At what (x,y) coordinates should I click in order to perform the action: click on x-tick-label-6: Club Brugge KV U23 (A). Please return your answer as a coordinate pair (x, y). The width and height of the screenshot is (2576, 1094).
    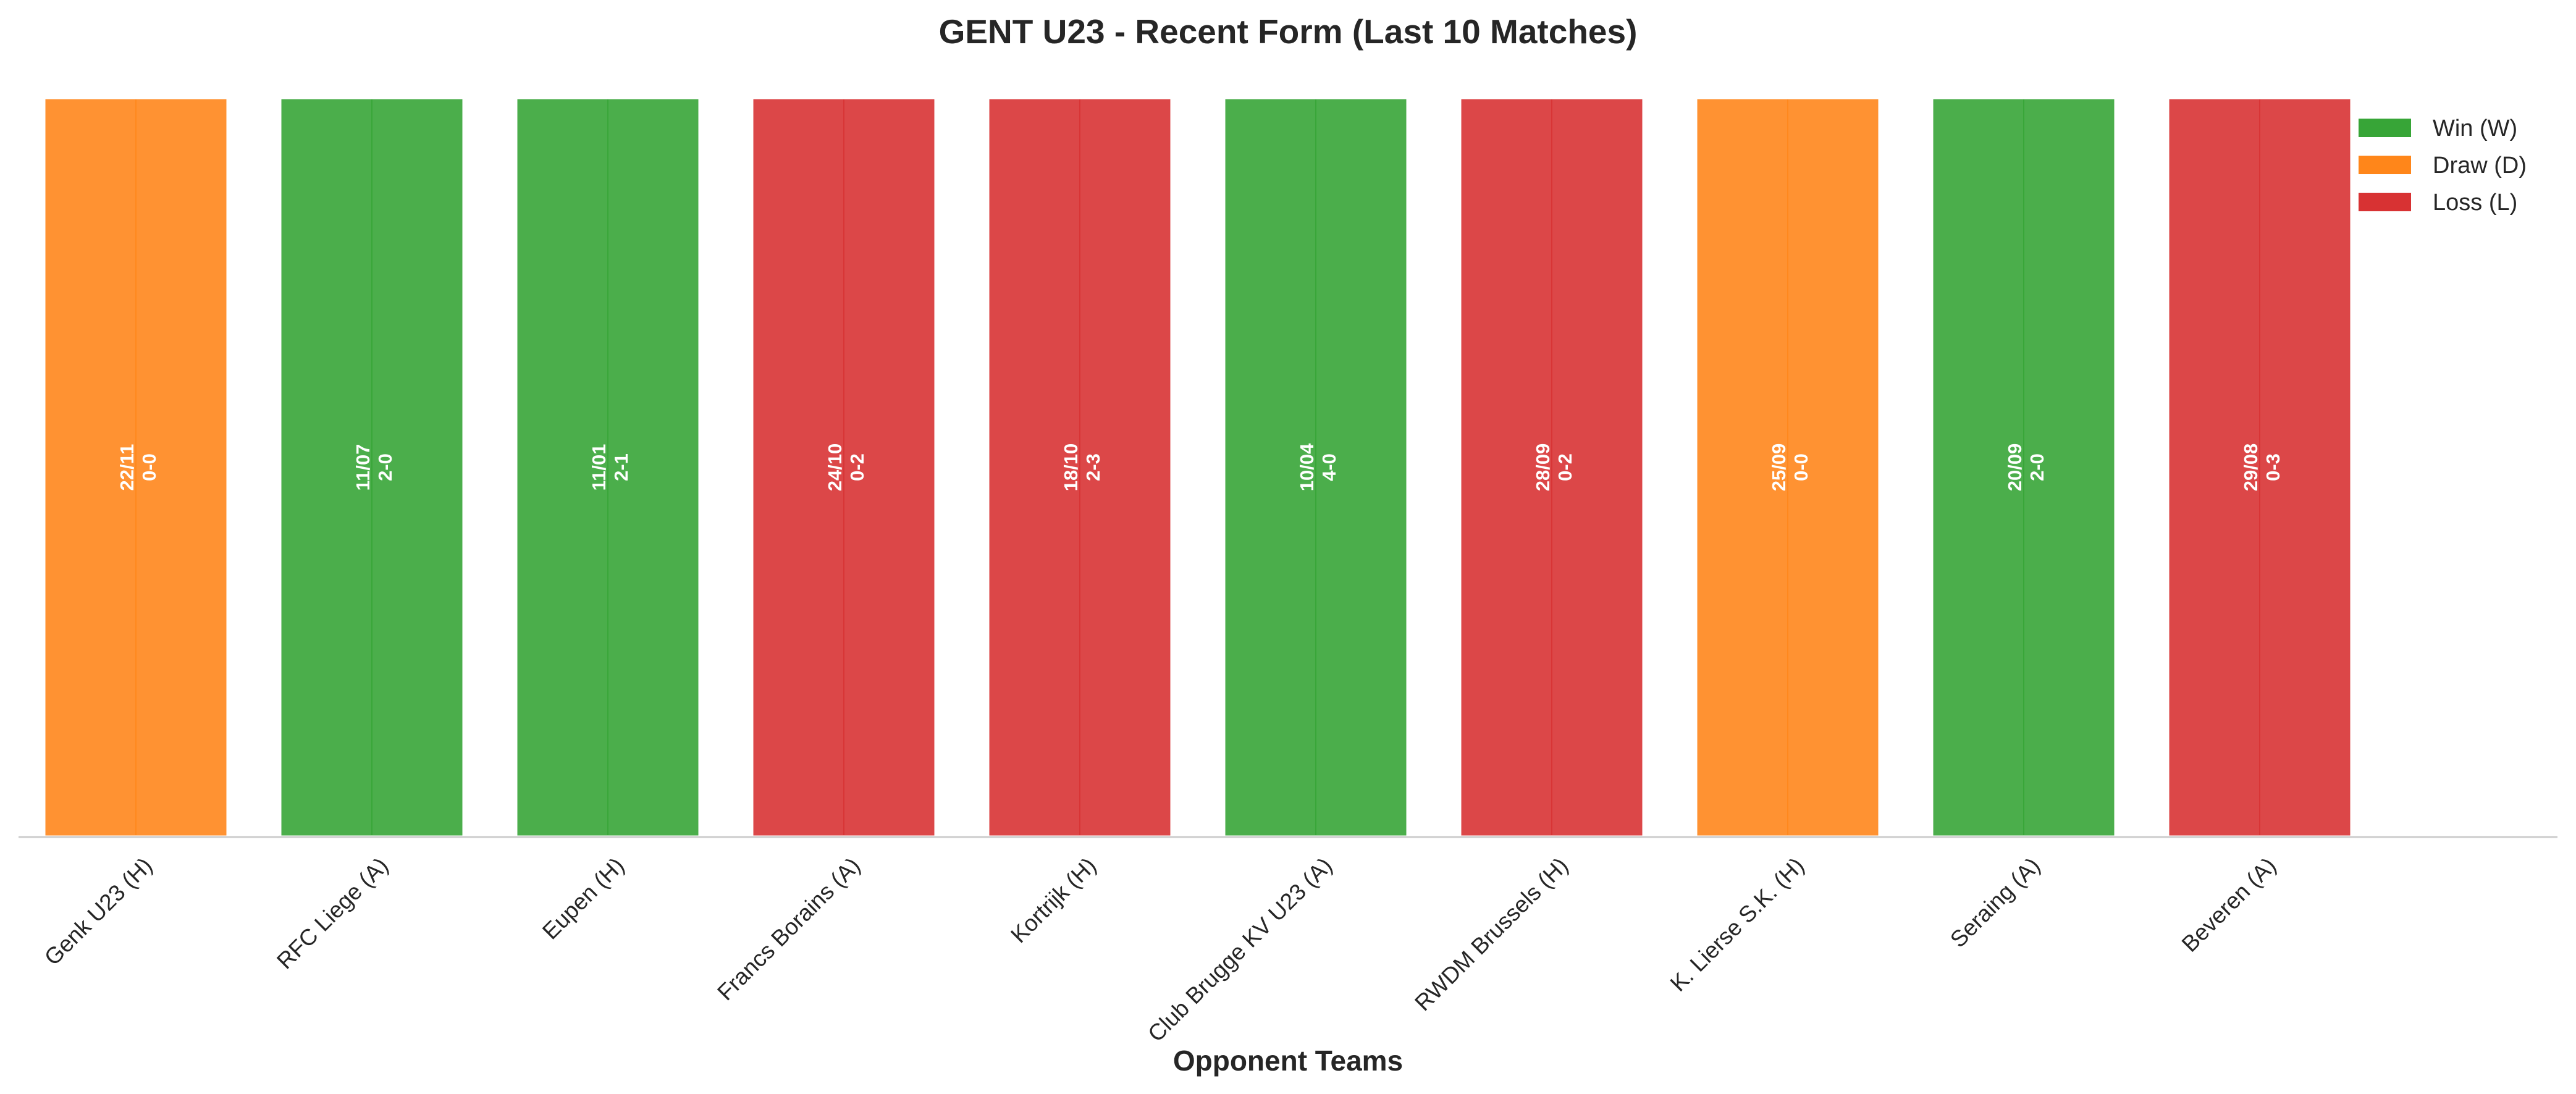
    Looking at the image, I should click on (1240, 949).